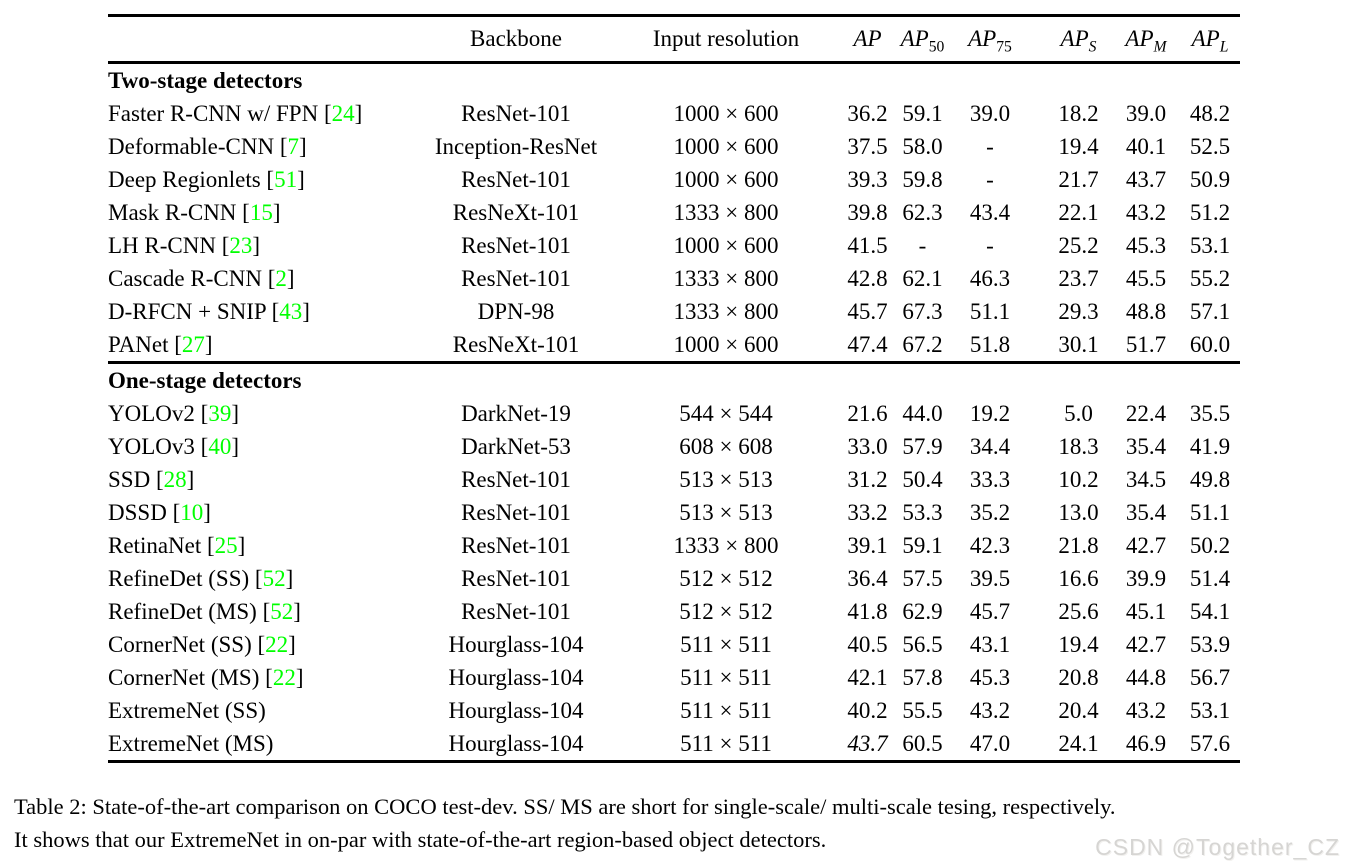  What do you see at coordinates (1146, 446) in the screenshot?
I see `metric-cell: 35.4` at bounding box center [1146, 446].